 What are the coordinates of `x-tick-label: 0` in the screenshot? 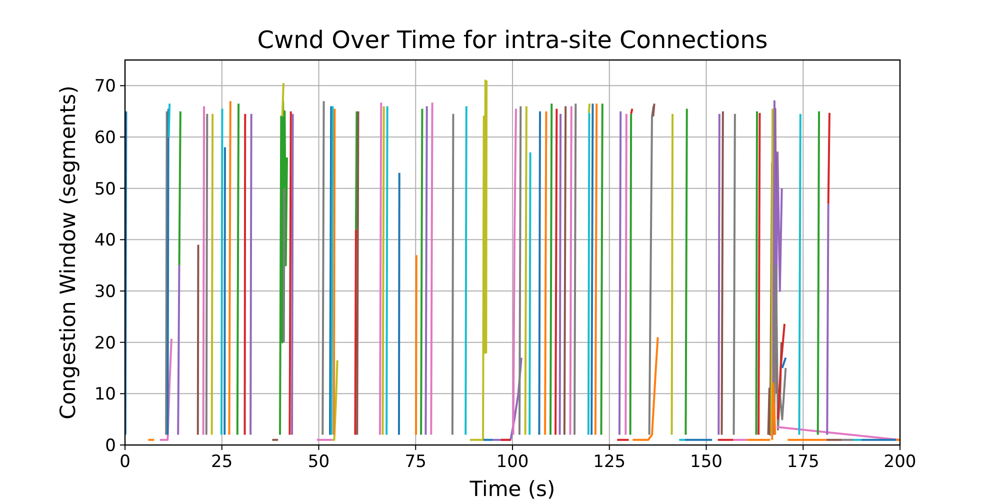 It's located at (125, 462).